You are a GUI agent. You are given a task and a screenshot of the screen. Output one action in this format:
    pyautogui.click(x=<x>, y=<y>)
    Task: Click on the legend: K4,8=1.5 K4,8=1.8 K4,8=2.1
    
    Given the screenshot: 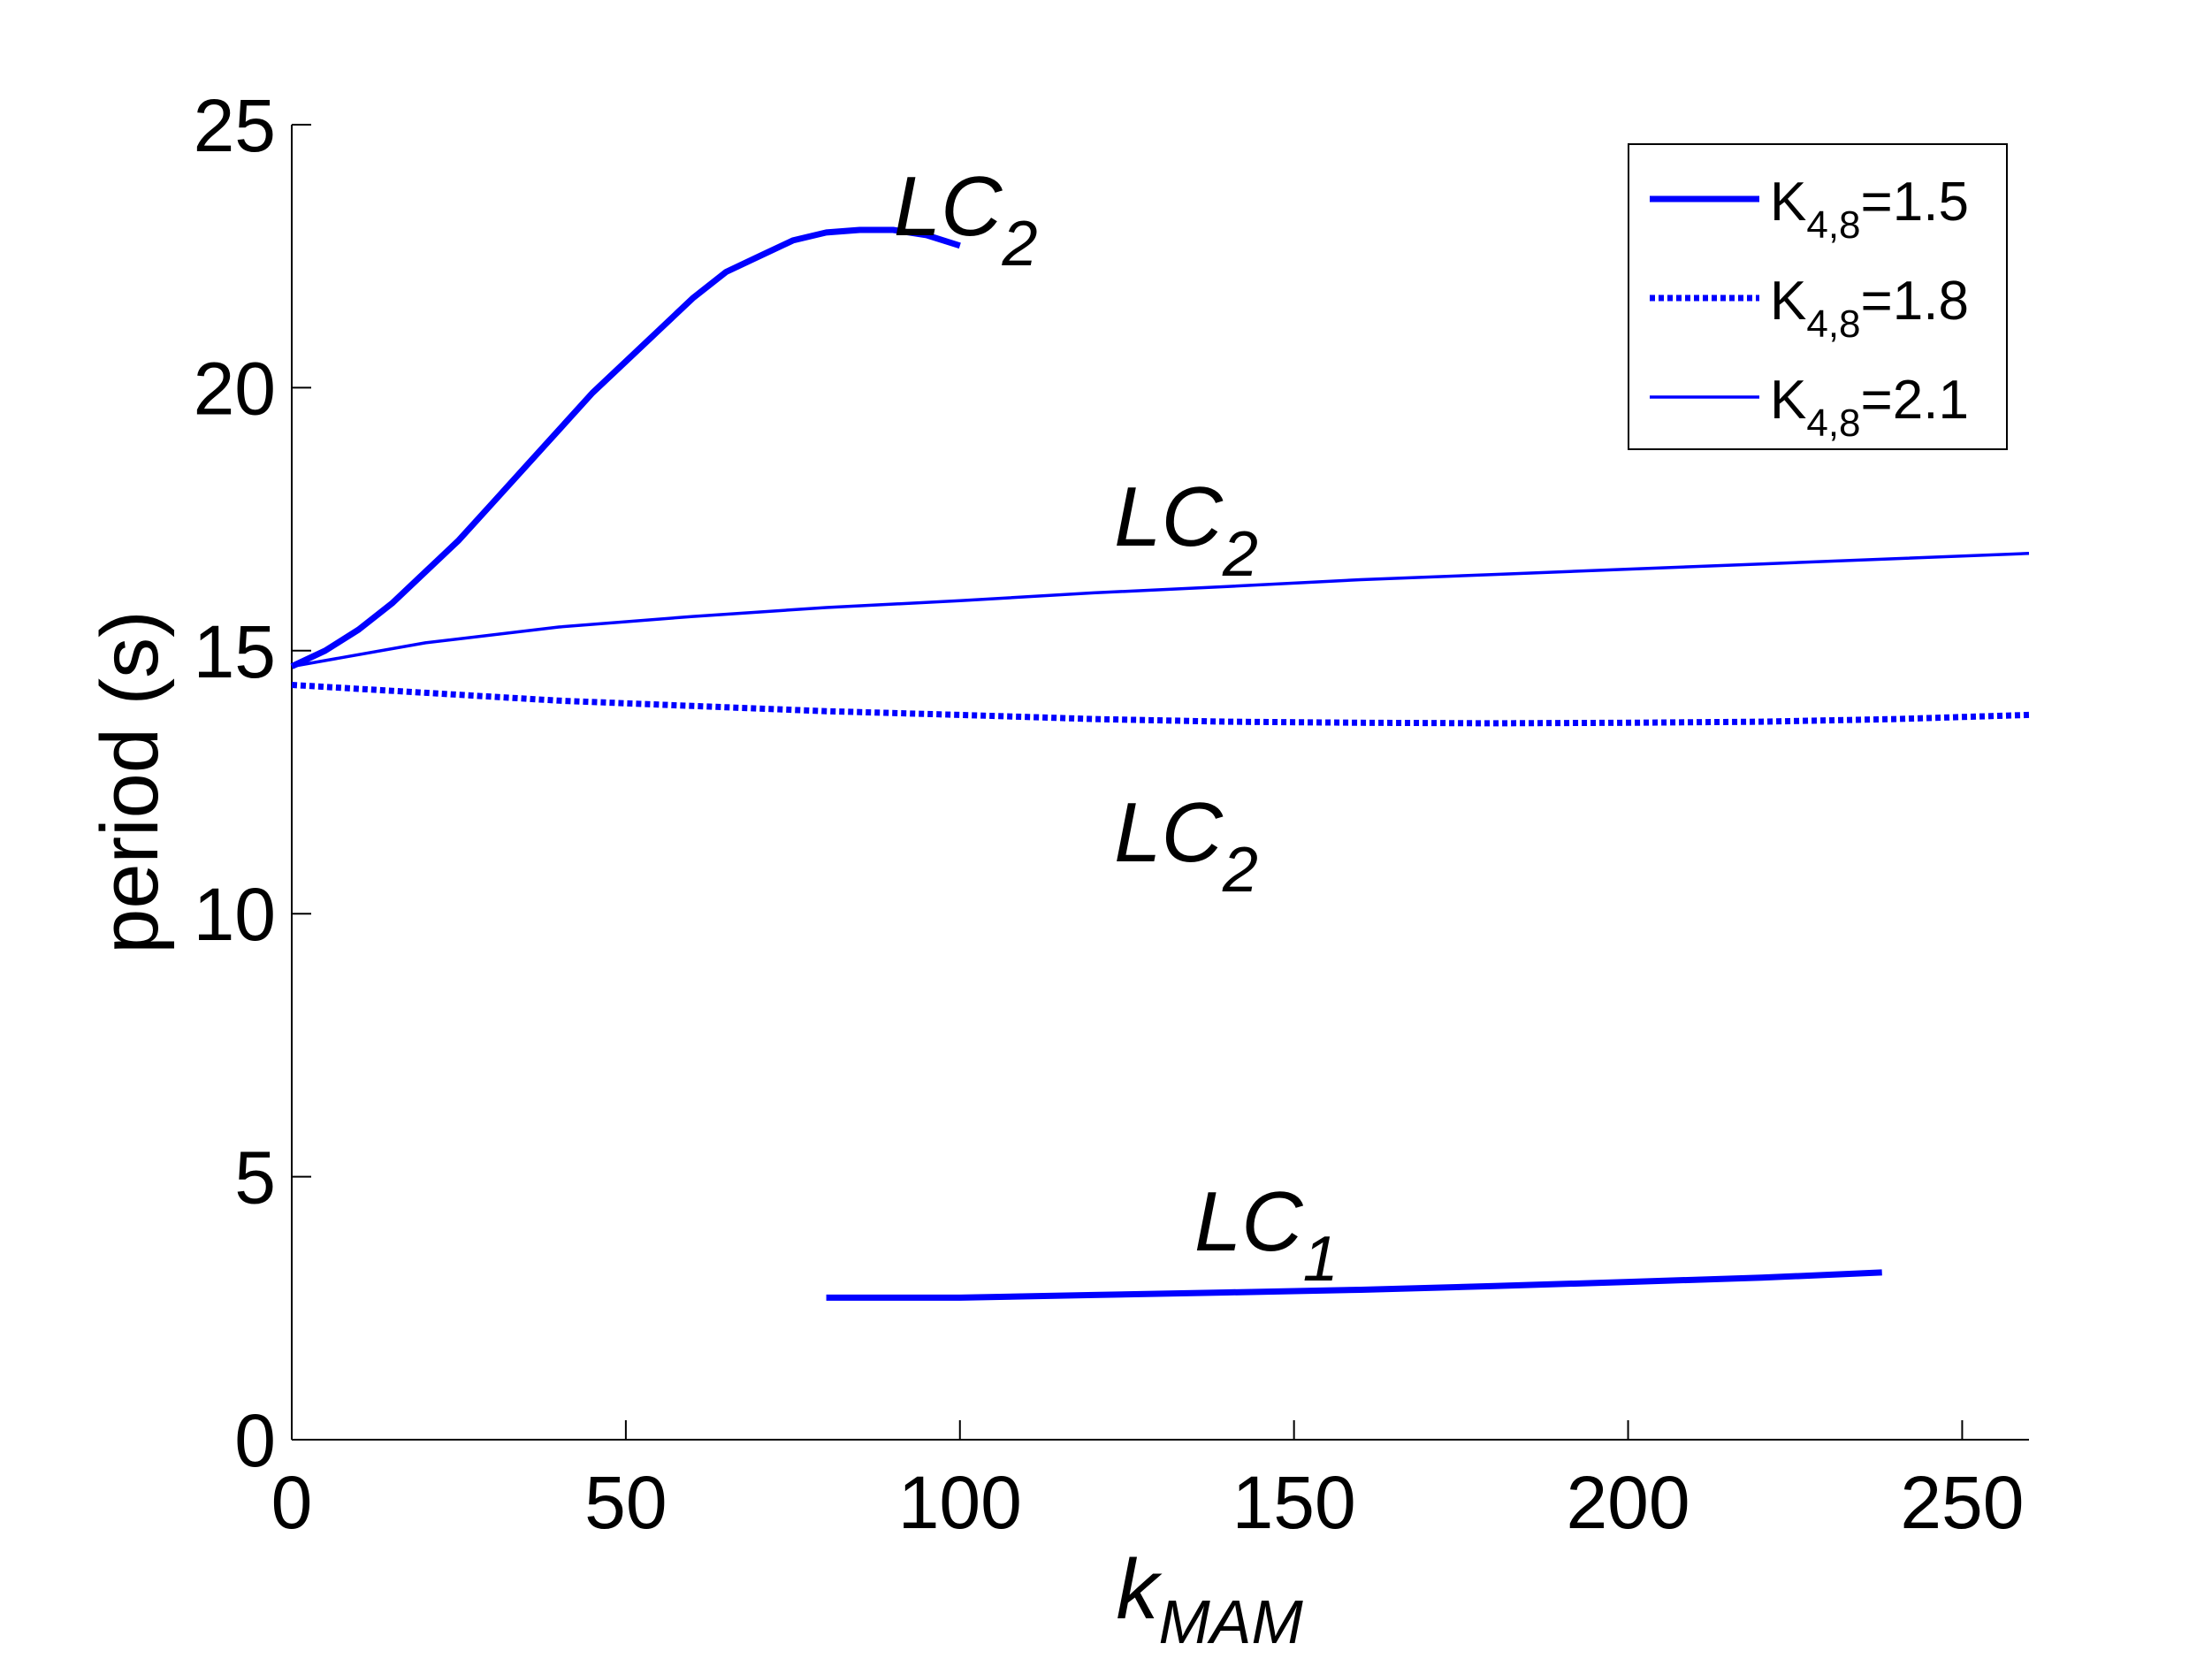 What is the action you would take?
    pyautogui.click(x=1818, y=296)
    